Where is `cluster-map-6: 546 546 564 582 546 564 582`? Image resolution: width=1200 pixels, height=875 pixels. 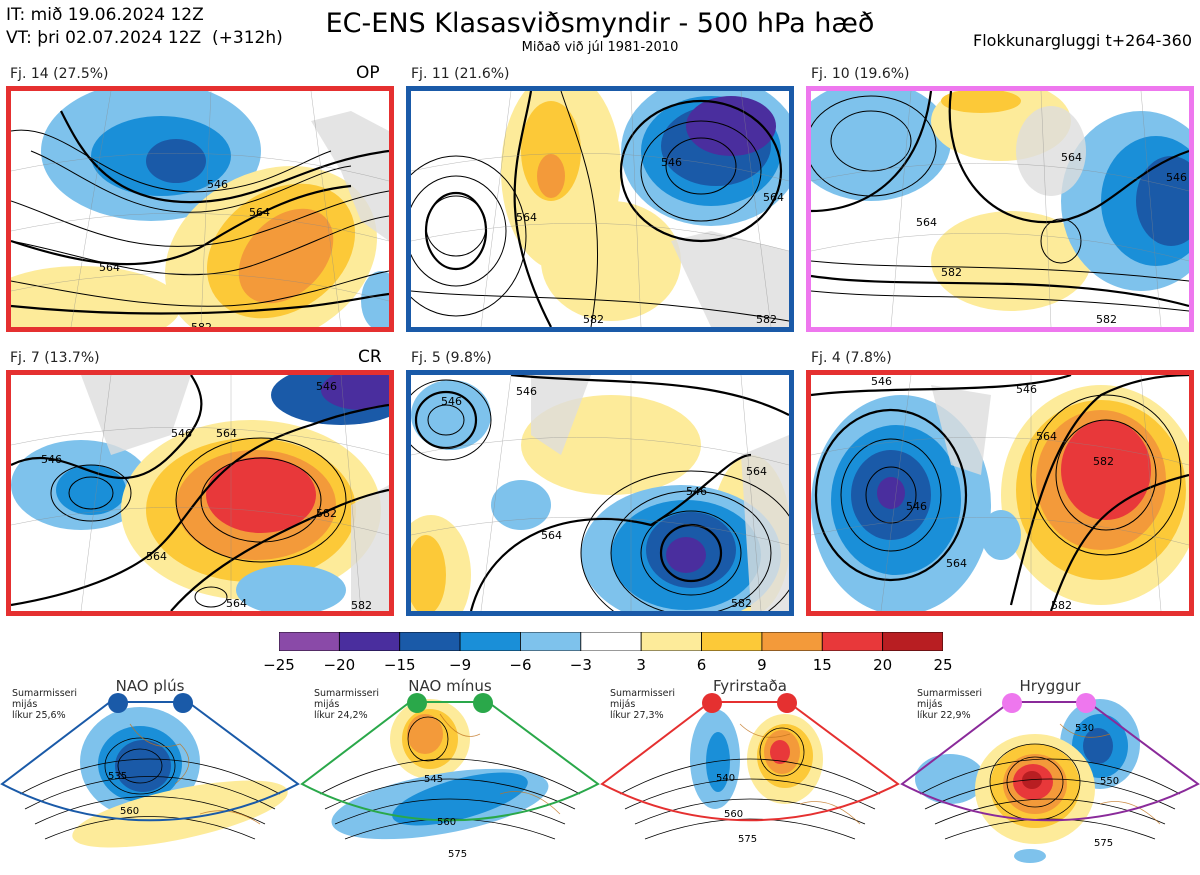
cluster-map-6: 546 546 564 582 546 564 582 is located at coordinates (1000, 493).